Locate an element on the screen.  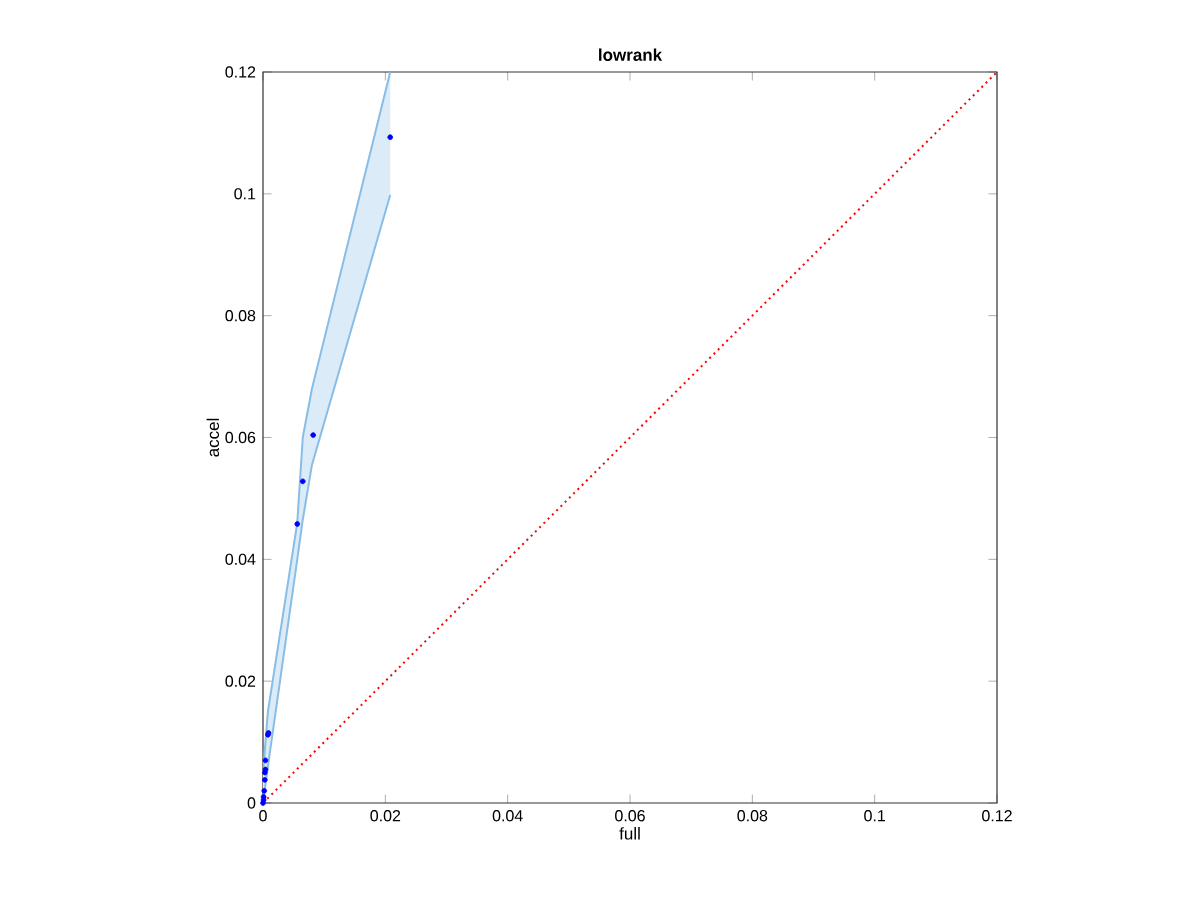
x-tick-label: 0 is located at coordinates (263, 816).